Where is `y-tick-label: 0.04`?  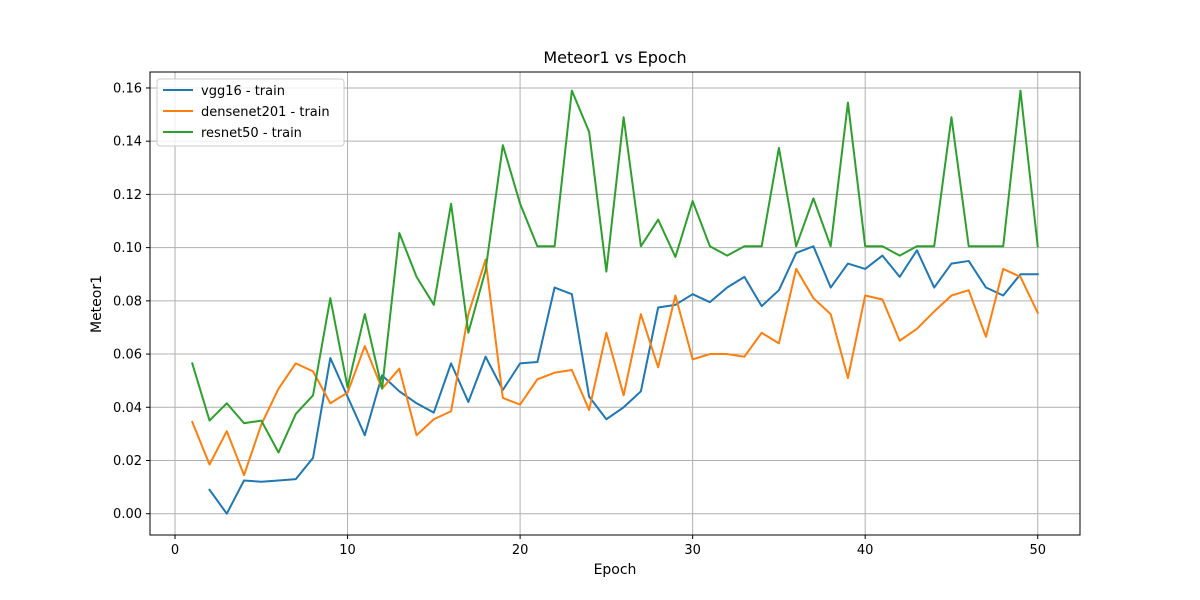
y-tick-label: 0.04 is located at coordinates (127, 408).